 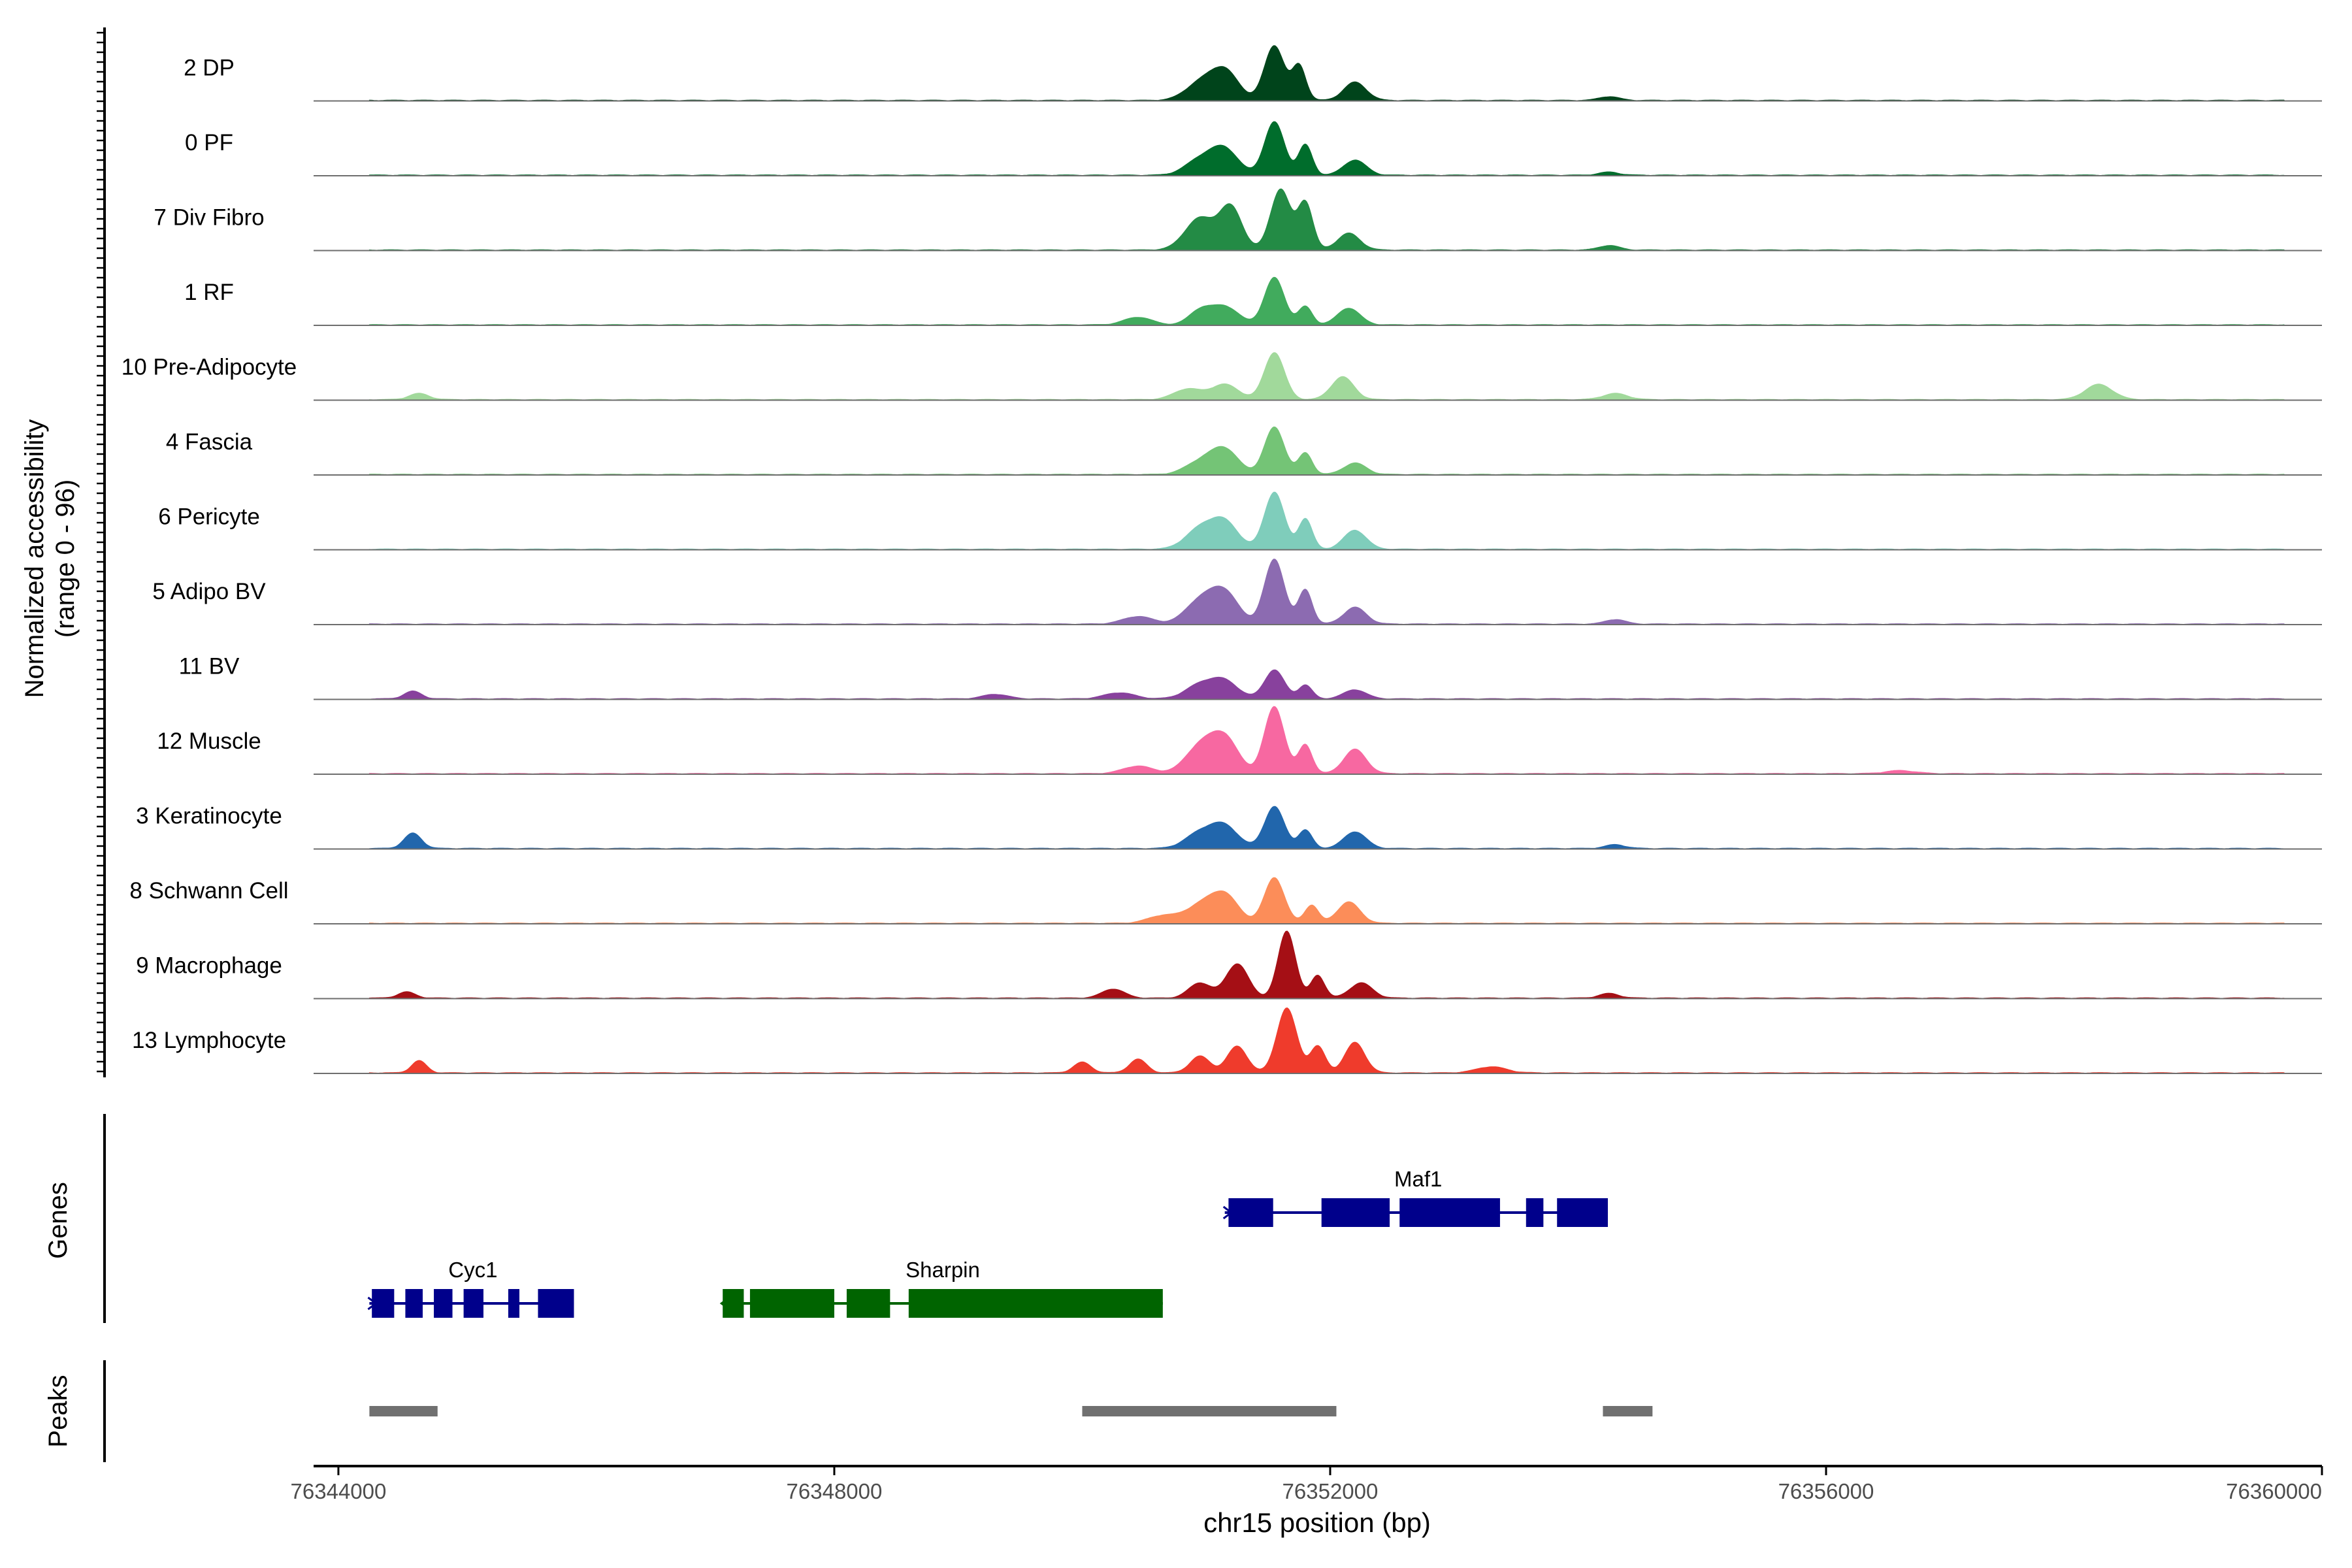 I want to click on track-8: 11 BV, so click(x=1250, y=677).